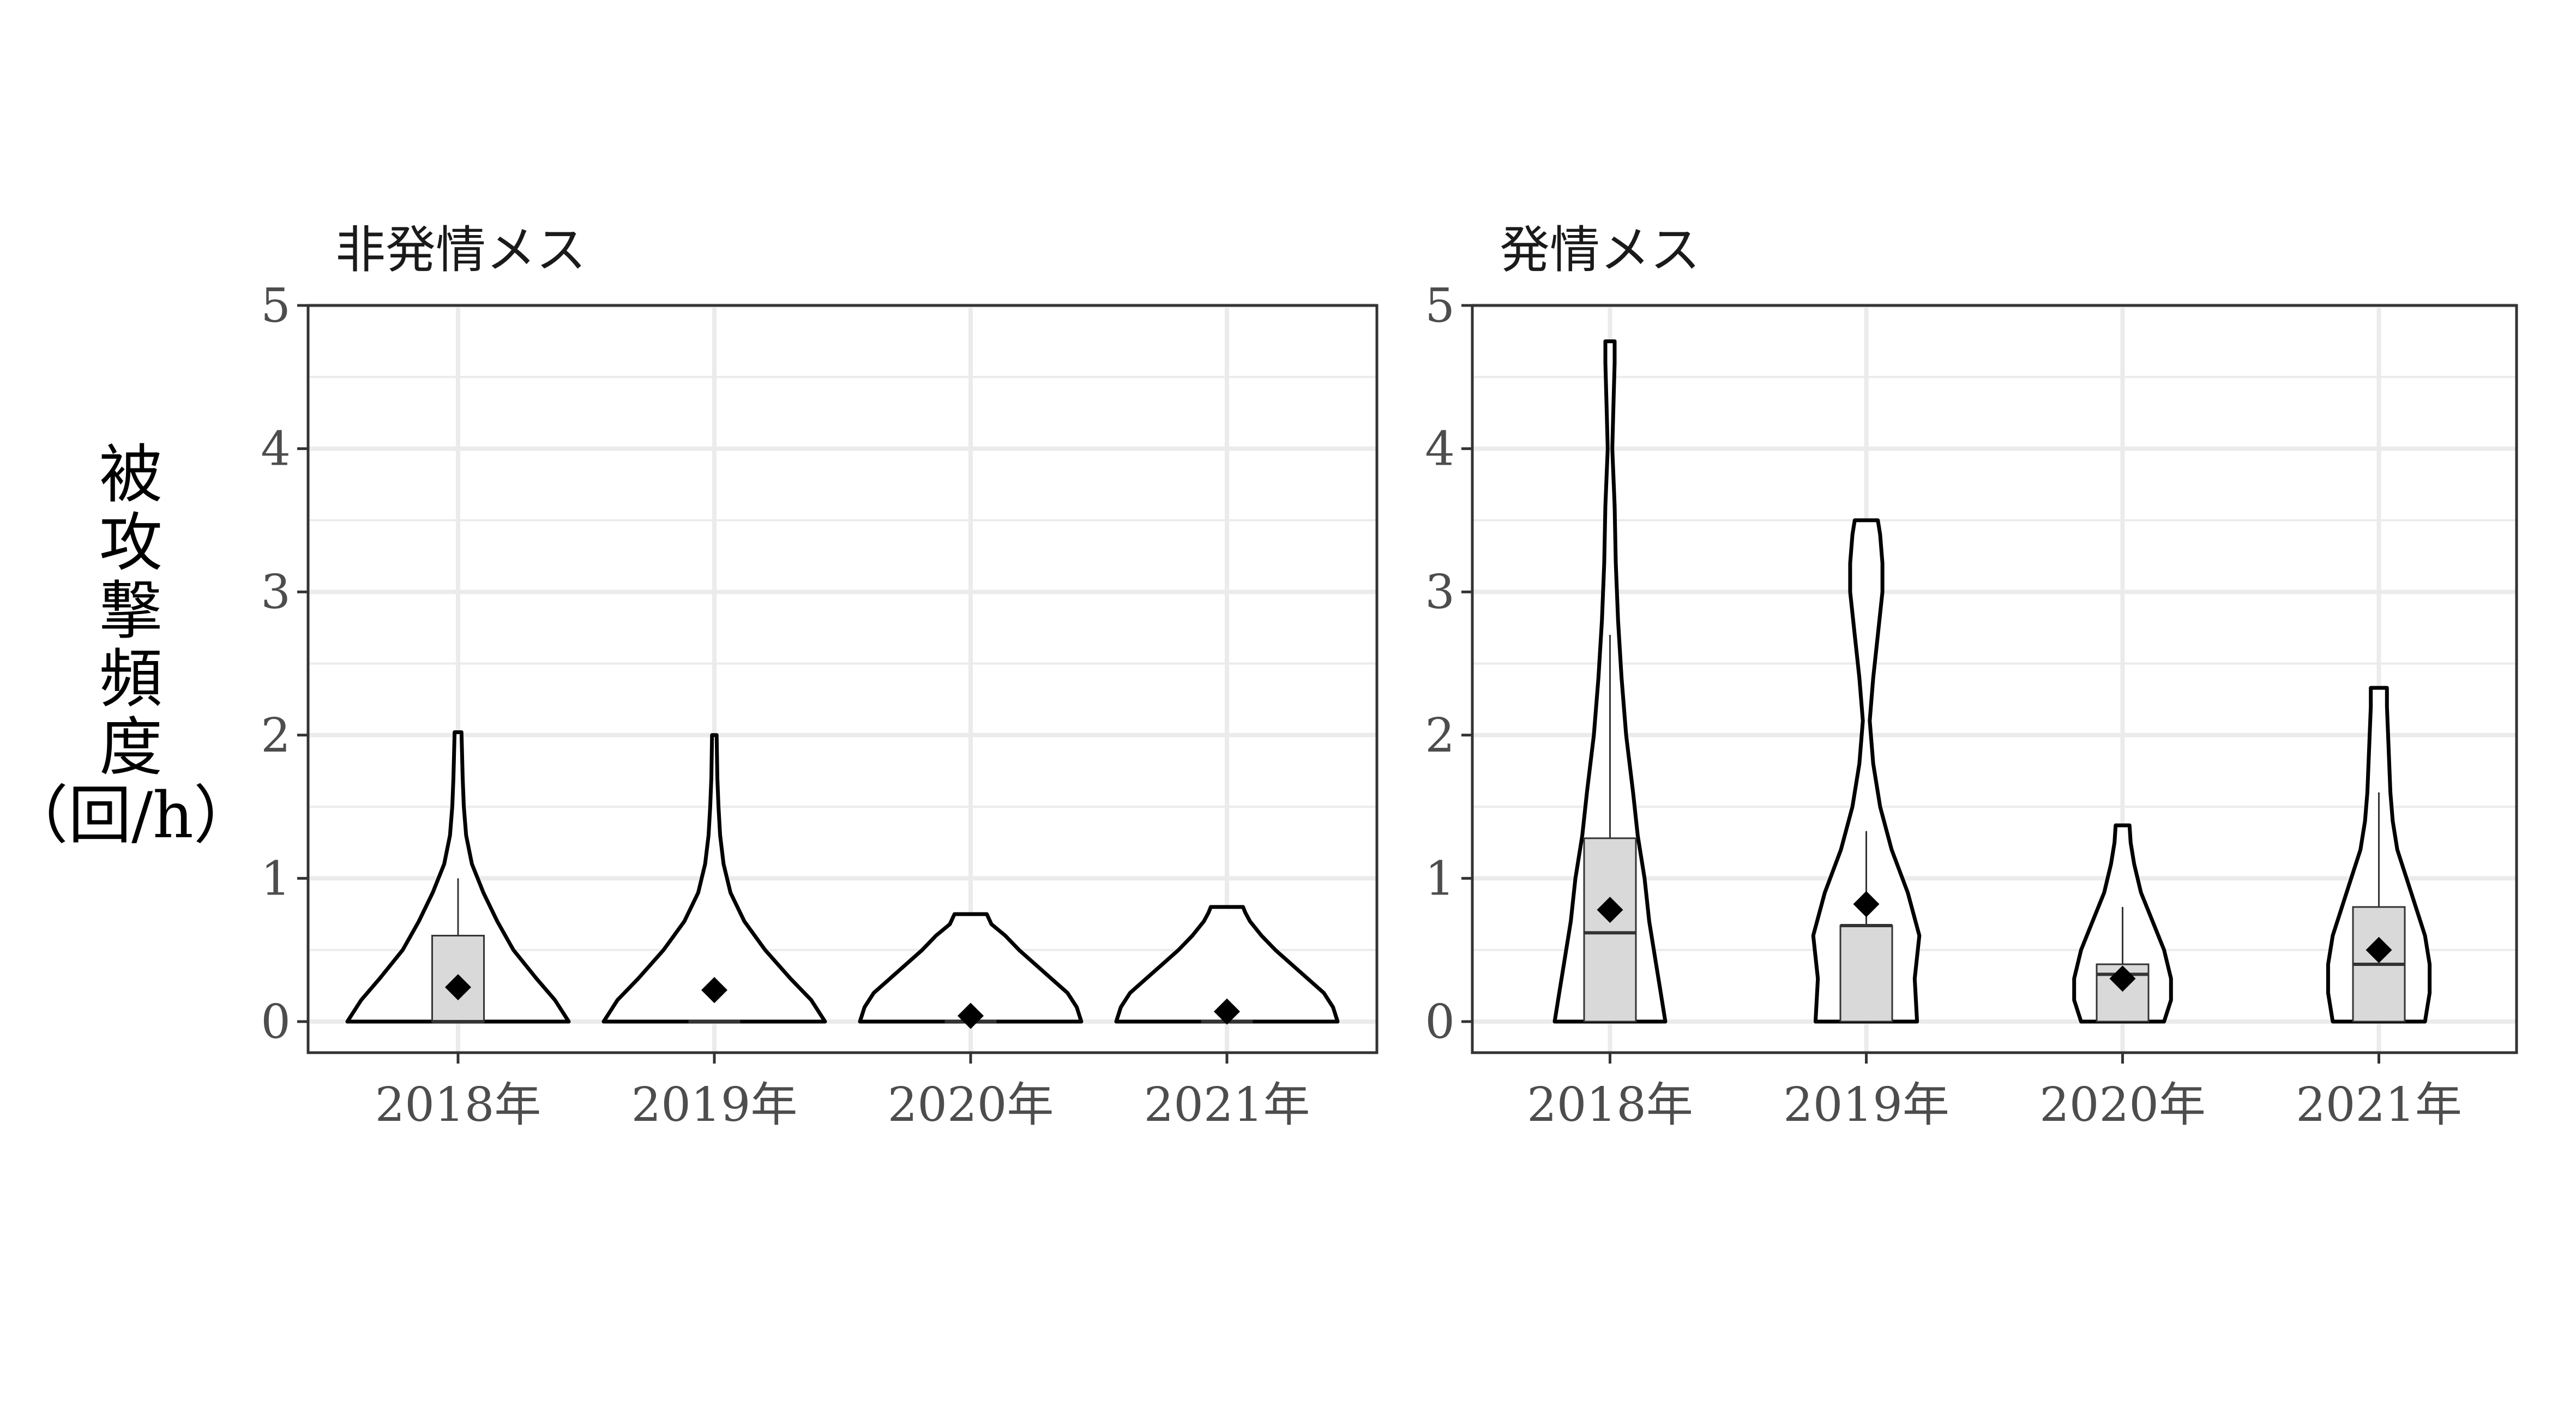 Image resolution: width=2576 pixels, height=1417 pixels. I want to click on y-axis-title-line: 度, so click(130, 747).